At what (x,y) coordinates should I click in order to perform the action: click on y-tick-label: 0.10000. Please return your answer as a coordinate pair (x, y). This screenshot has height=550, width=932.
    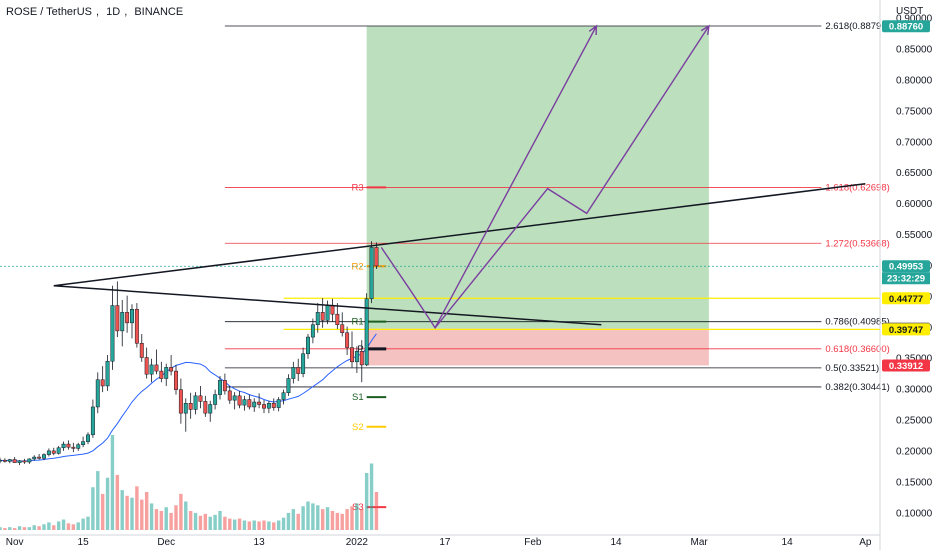
    Looking at the image, I should click on (914, 513).